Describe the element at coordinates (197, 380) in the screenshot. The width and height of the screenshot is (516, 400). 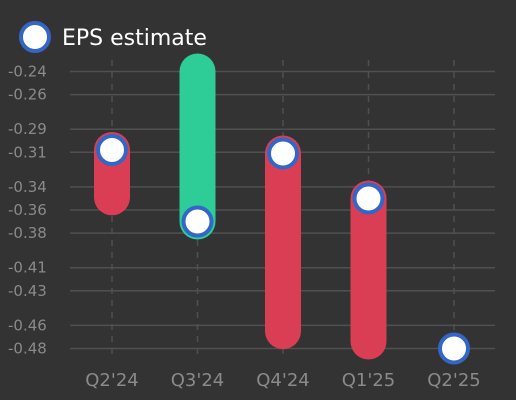
I see `x-tick-label: Q3'24` at that location.